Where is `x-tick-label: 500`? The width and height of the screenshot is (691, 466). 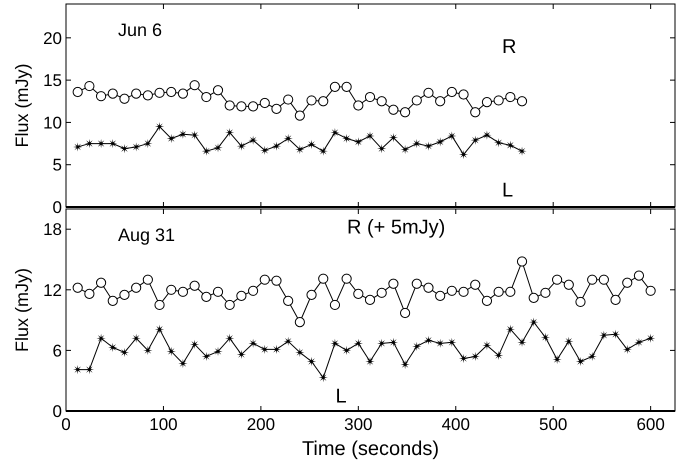 x-tick-label: 500 is located at coordinates (553, 424).